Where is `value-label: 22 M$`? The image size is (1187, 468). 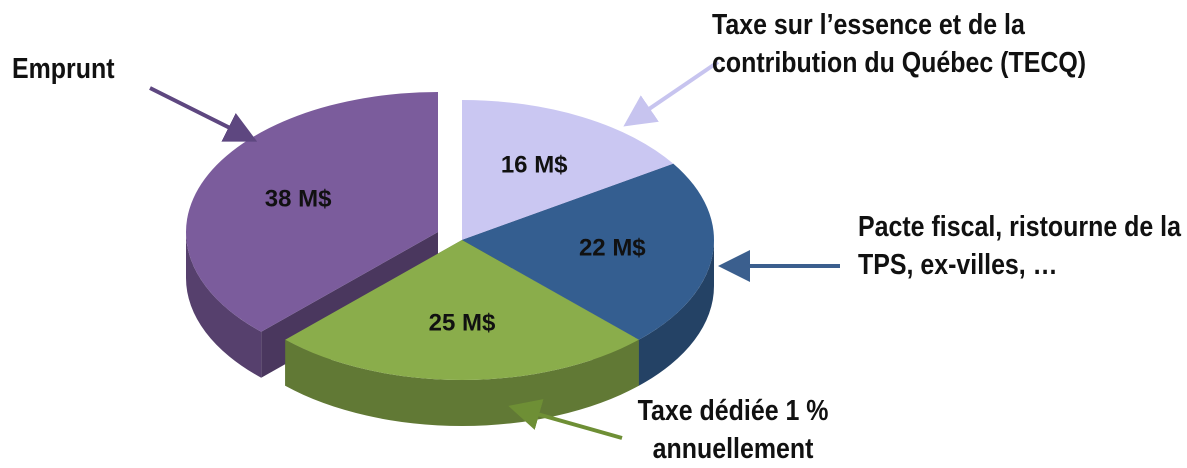
value-label: 22 M$ is located at coordinates (612, 247).